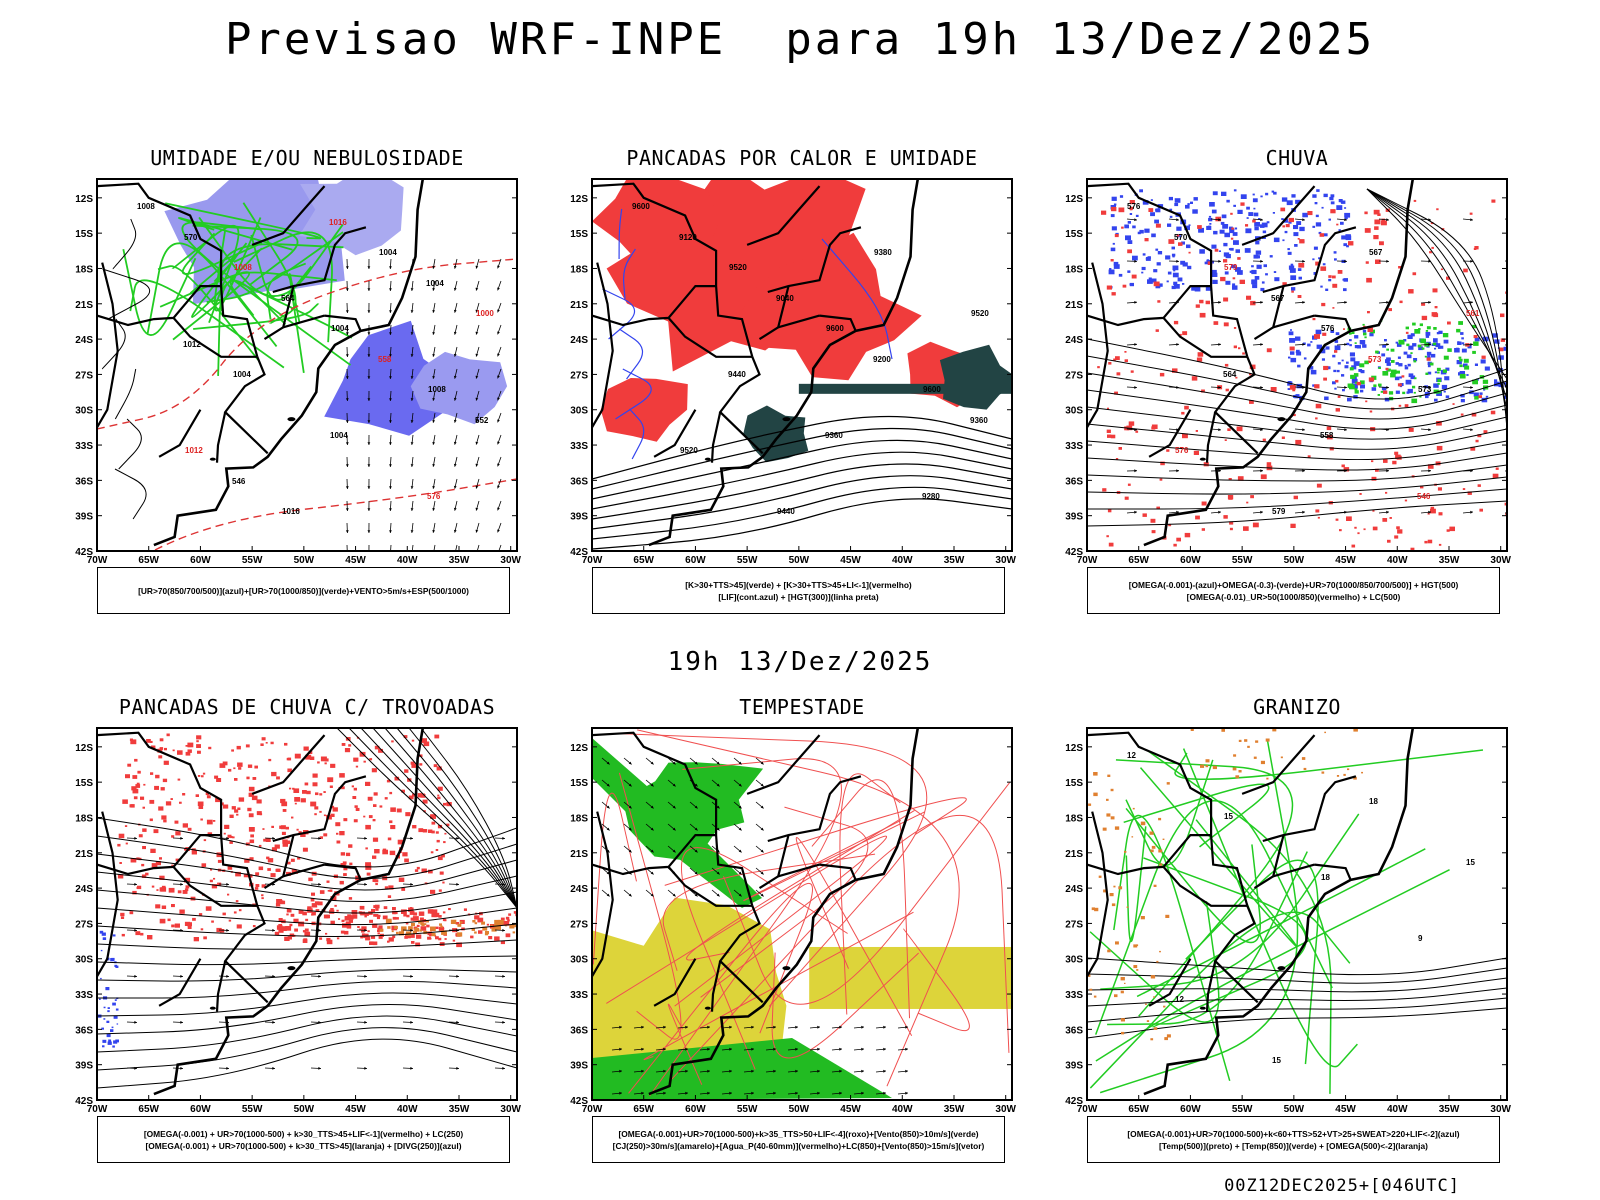 The image size is (1600, 1200). I want to click on pressure-isobar, so click(126, 294).